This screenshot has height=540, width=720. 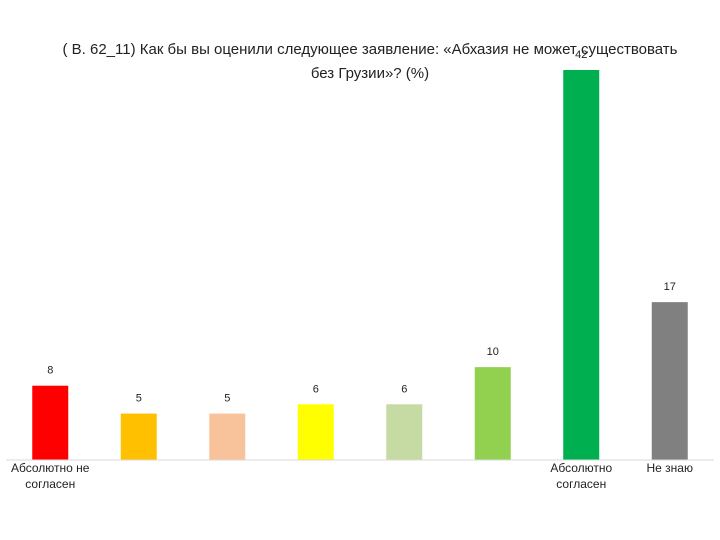 What do you see at coordinates (581, 55) in the screenshot?
I see `value-label-7: 42` at bounding box center [581, 55].